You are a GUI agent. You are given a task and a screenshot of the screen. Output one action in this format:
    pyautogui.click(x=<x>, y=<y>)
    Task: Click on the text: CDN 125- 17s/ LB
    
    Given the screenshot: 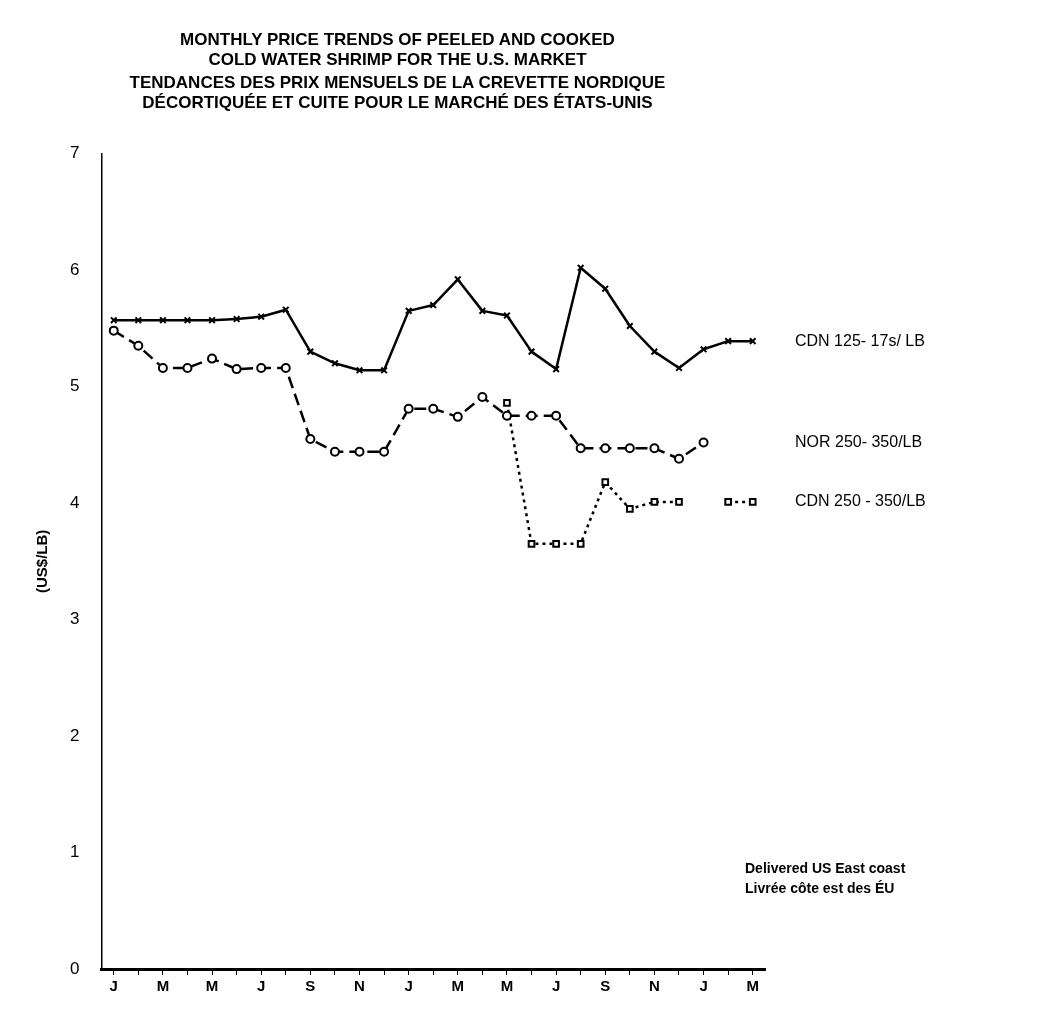 What is the action you would take?
    pyautogui.click(x=860, y=340)
    